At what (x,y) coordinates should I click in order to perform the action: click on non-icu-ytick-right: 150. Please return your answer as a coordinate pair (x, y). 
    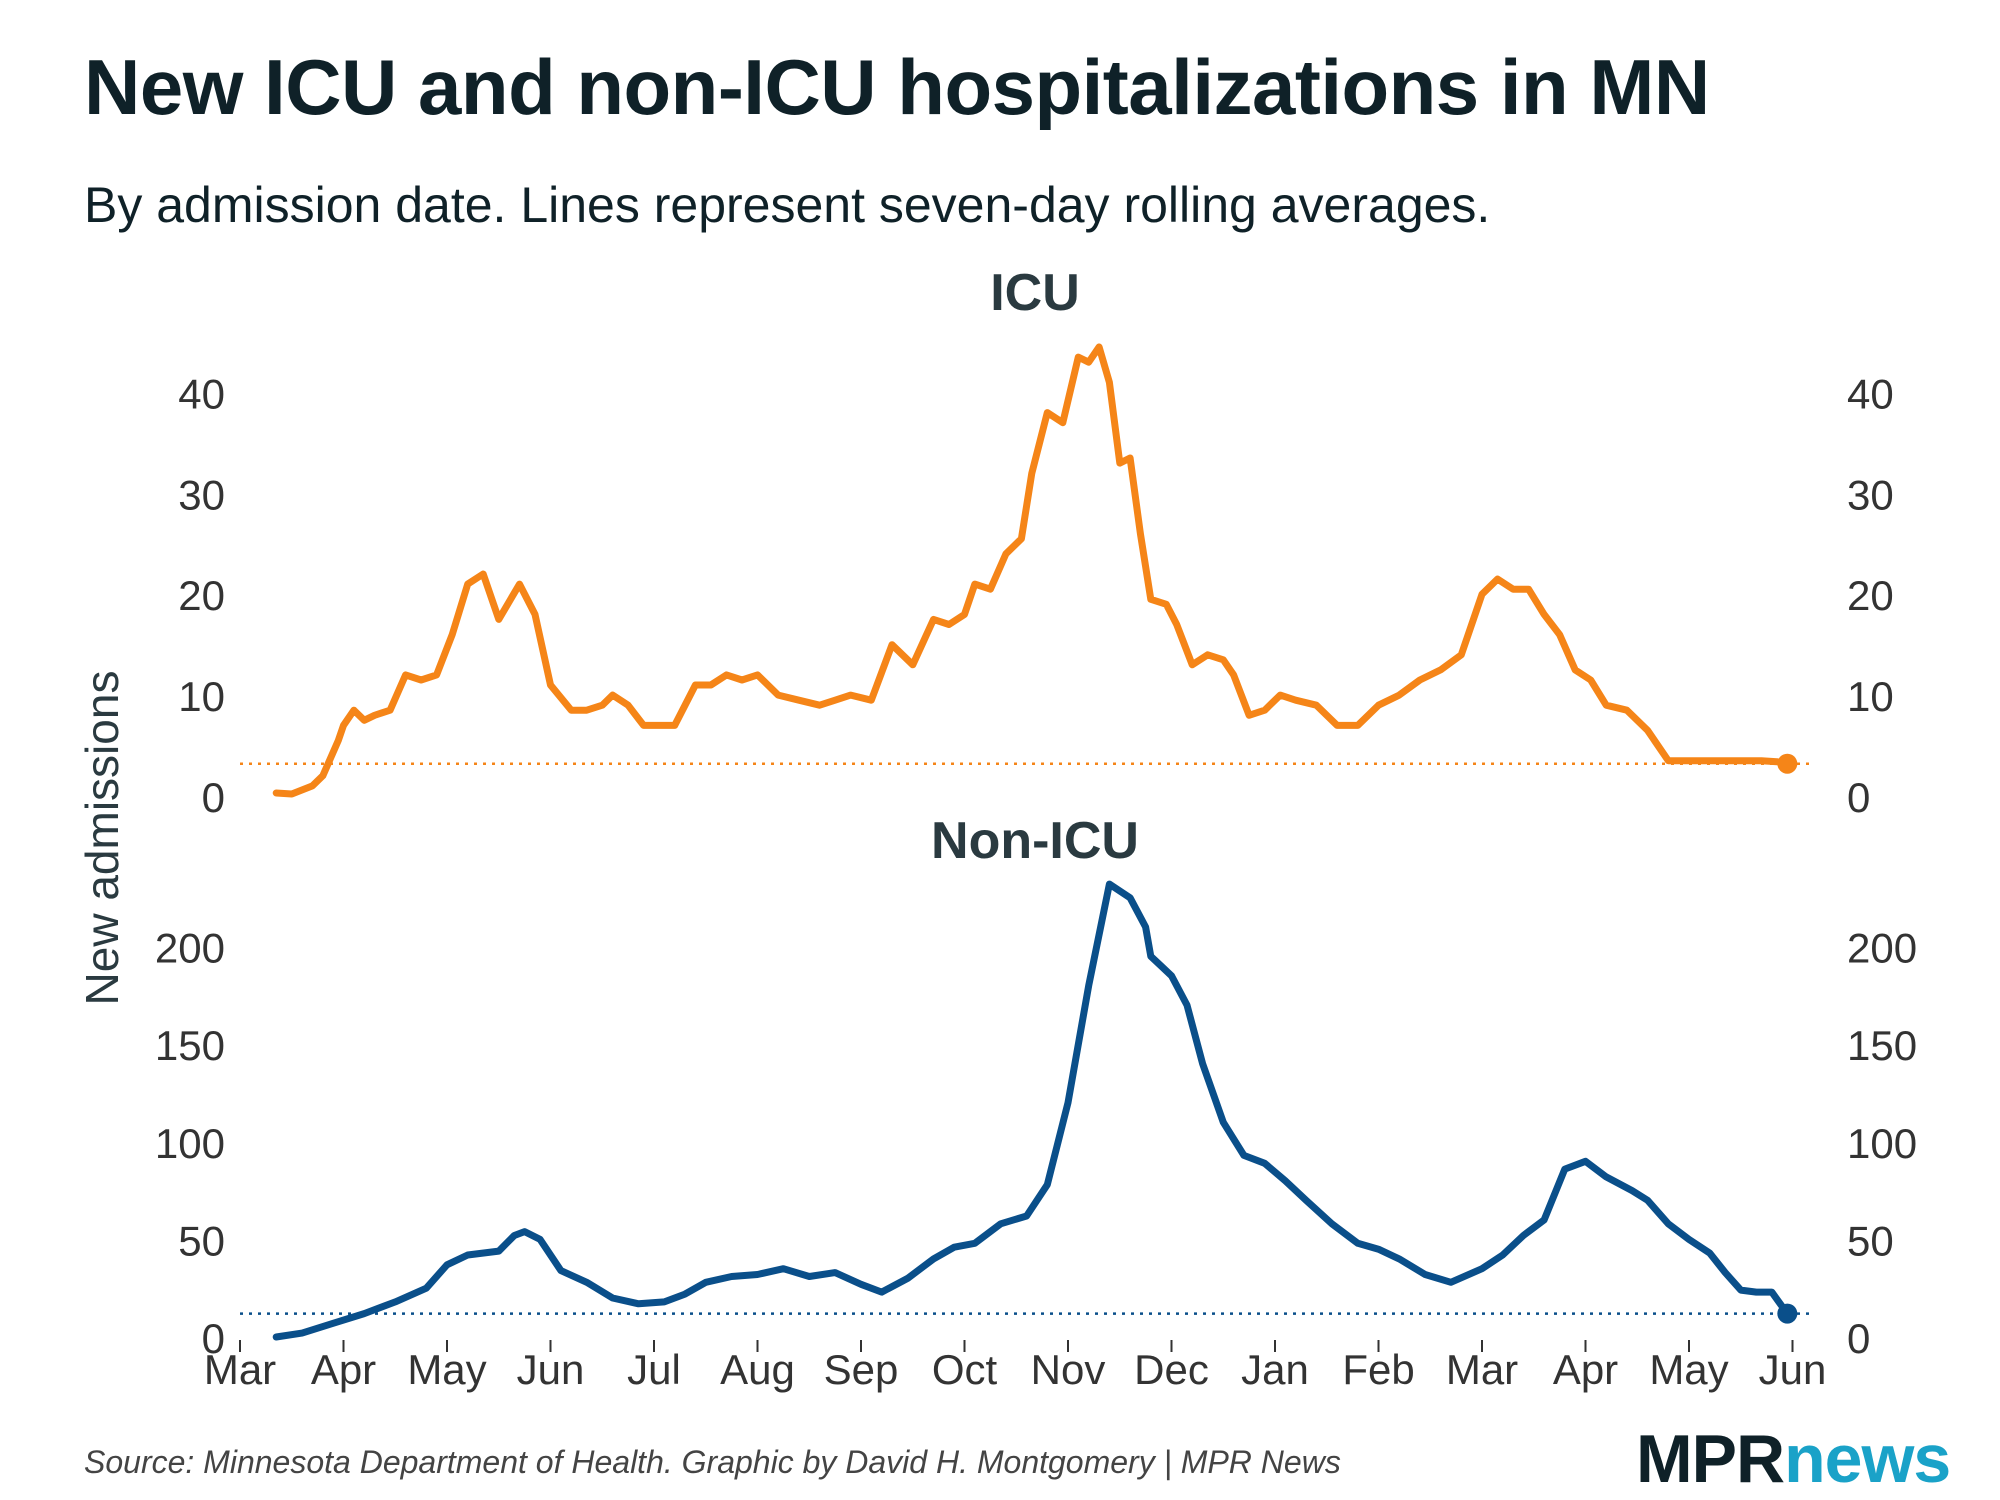
    Looking at the image, I should click on (1882, 1045).